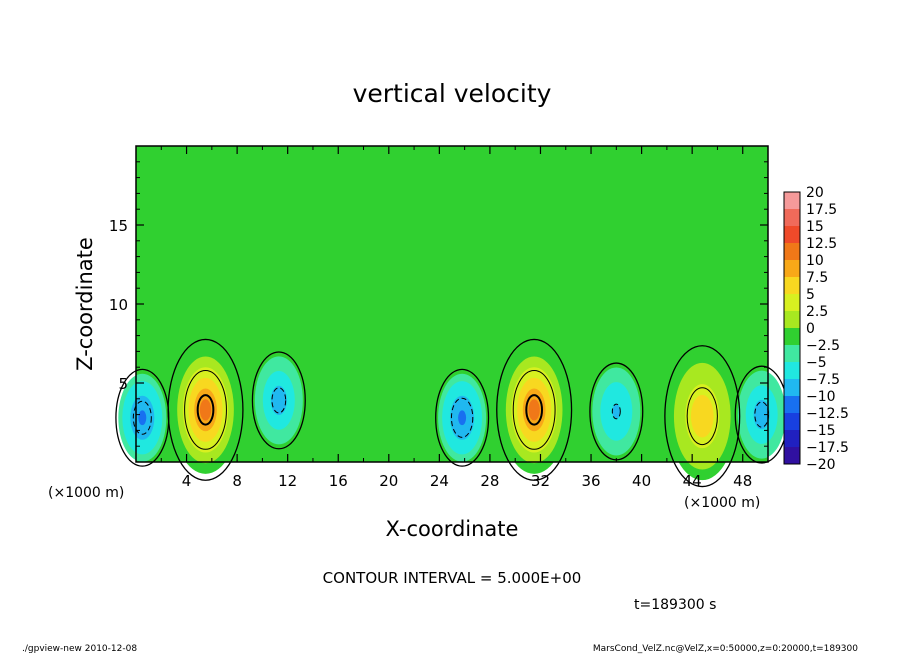 This screenshot has height=654, width=904. Describe the element at coordinates (823, 346) in the screenshot. I see `colorbar-label-9: −2.5` at that location.